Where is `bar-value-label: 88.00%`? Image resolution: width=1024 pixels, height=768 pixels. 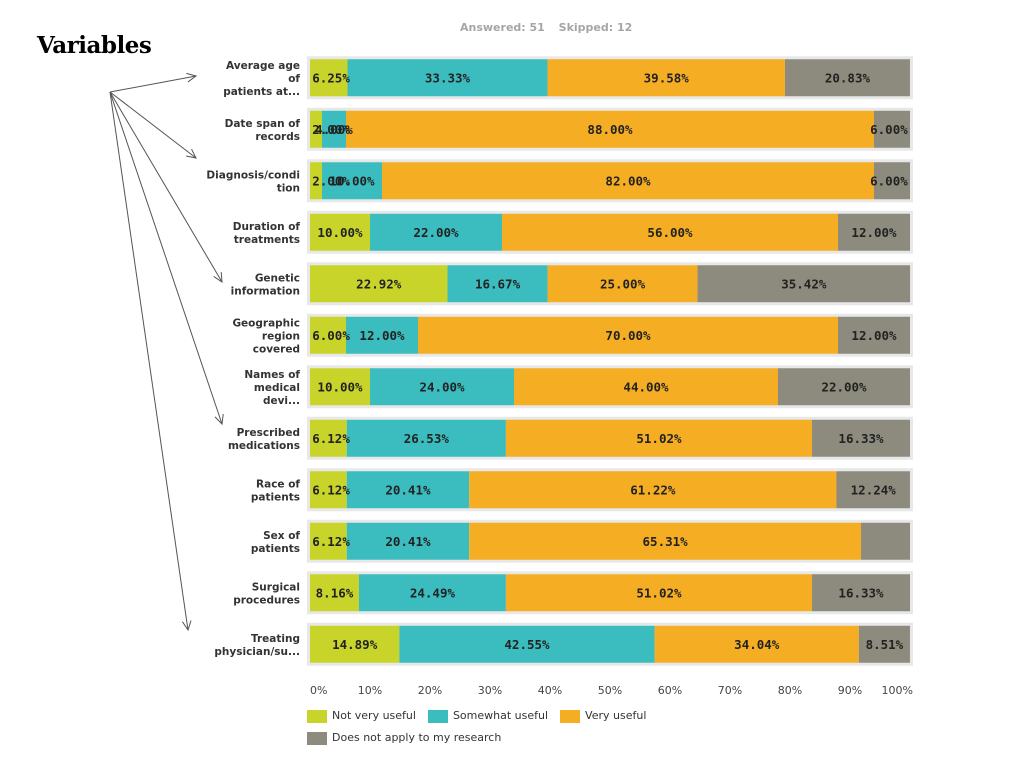 bar-value-label: 88.00% is located at coordinates (610, 129).